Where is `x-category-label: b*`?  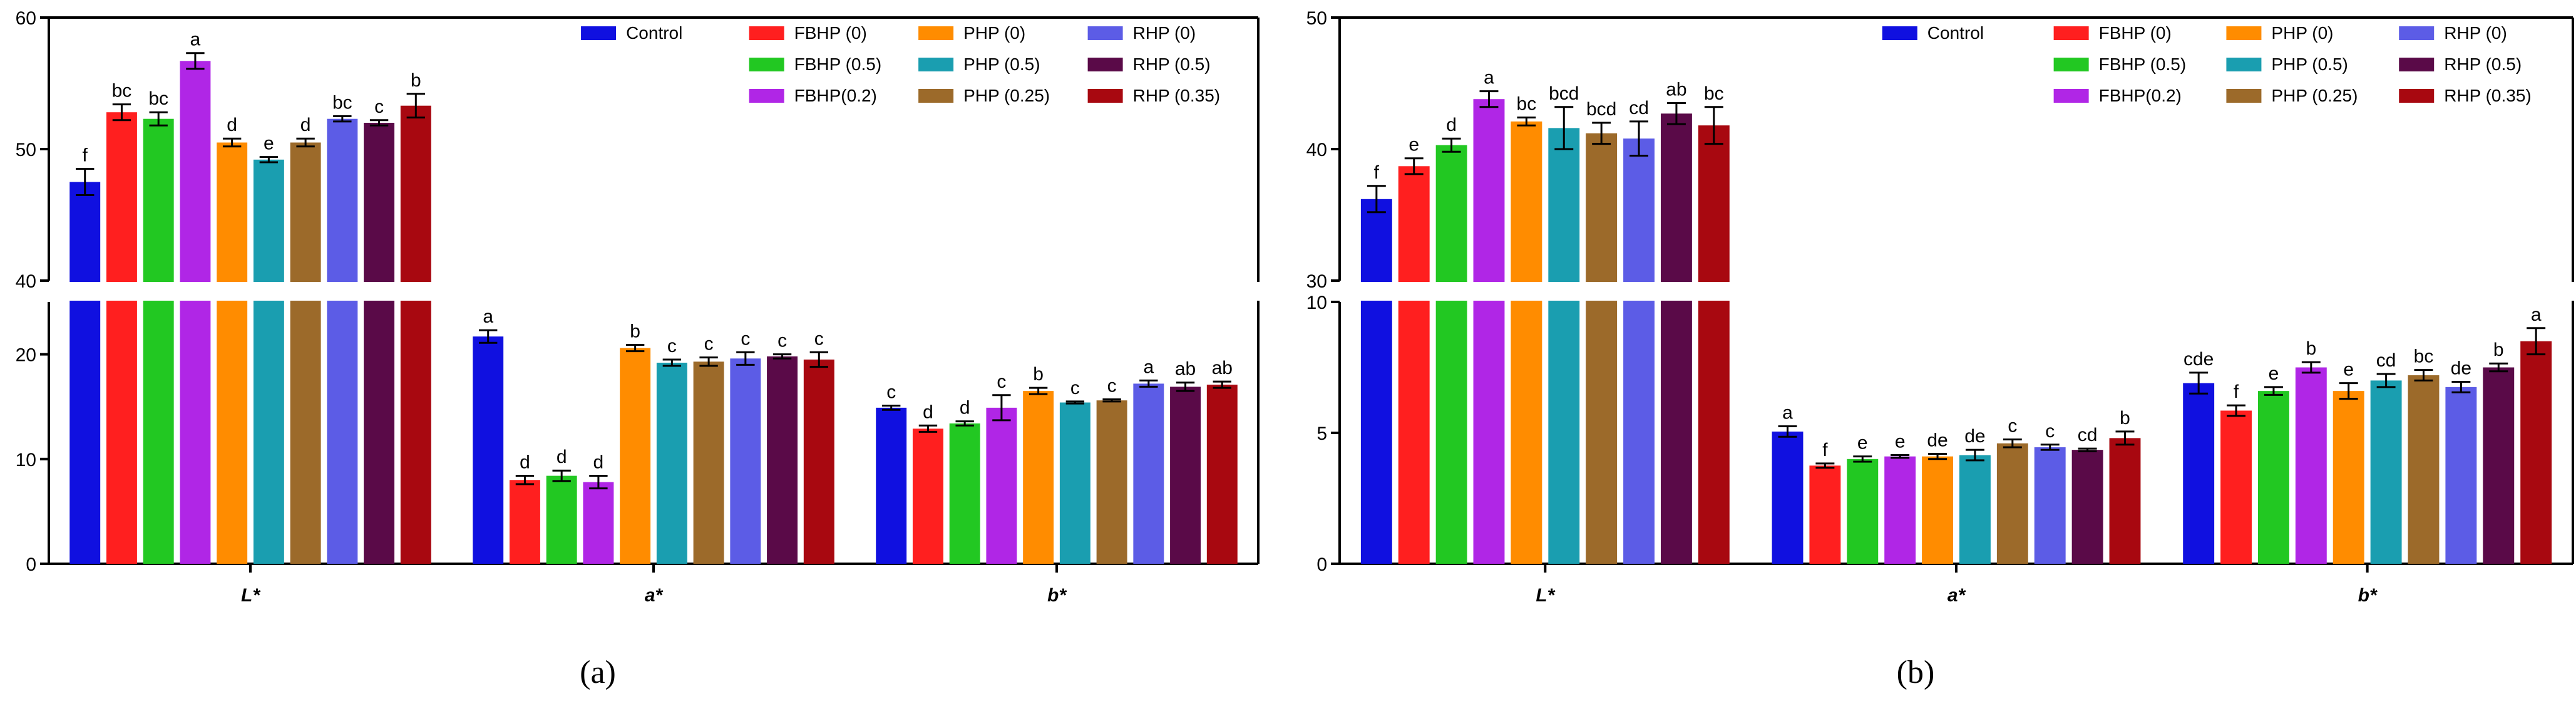 x-category-label: b* is located at coordinates (2368, 595).